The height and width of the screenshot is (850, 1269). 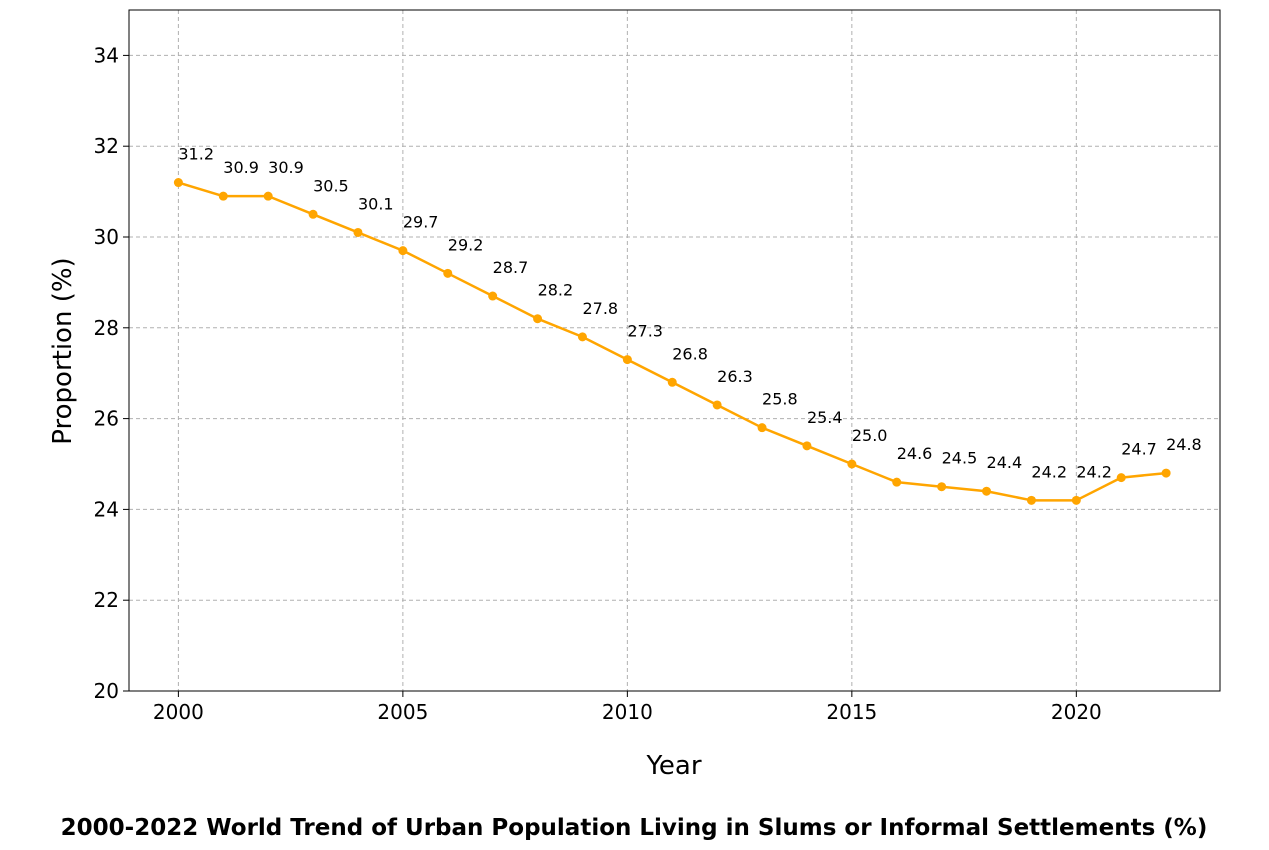 What do you see at coordinates (106, 419) in the screenshot?
I see `y-tick-label: 26` at bounding box center [106, 419].